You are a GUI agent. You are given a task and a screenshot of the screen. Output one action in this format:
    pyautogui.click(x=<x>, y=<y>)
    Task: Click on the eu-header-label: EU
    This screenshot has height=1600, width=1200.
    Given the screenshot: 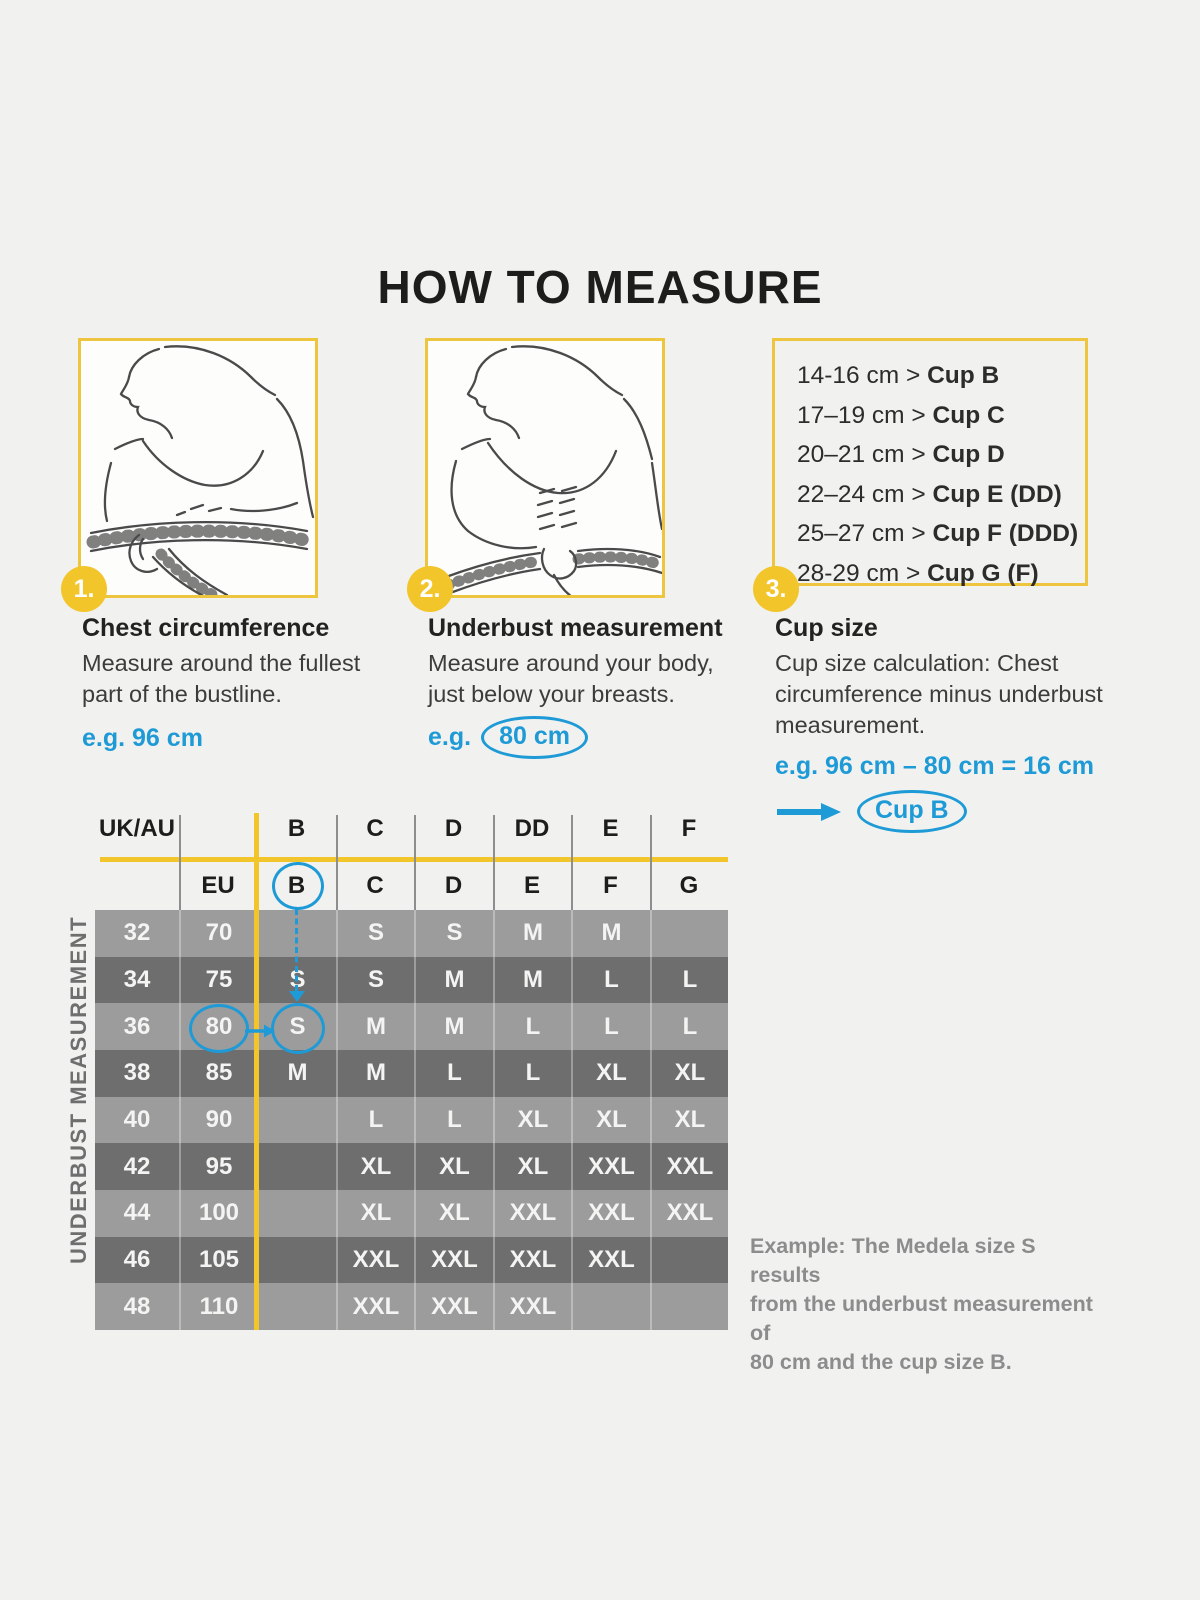 What is the action you would take?
    pyautogui.click(x=218, y=885)
    